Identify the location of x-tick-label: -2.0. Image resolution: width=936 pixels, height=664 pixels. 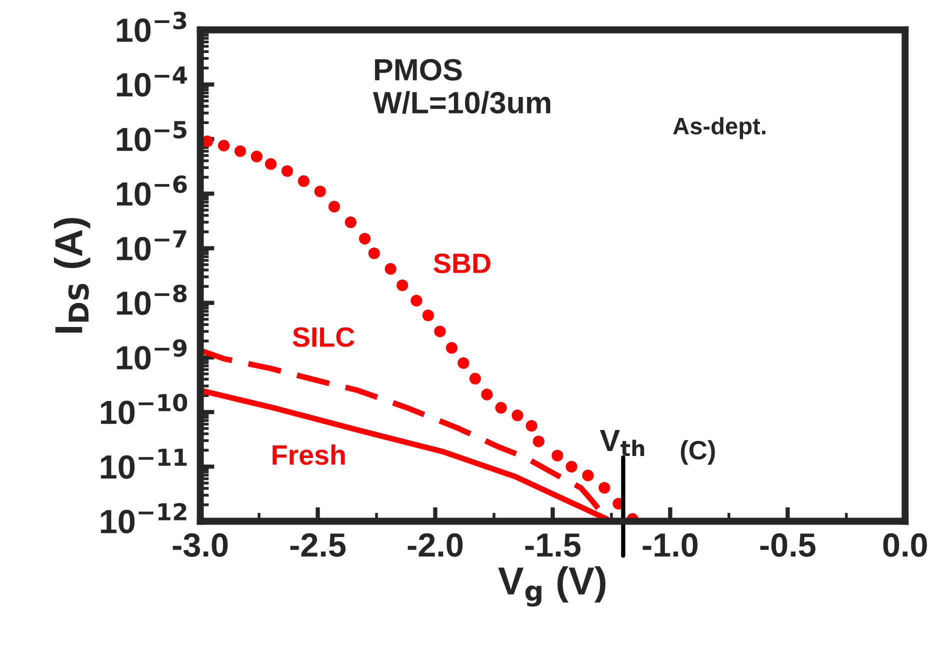
(435, 545).